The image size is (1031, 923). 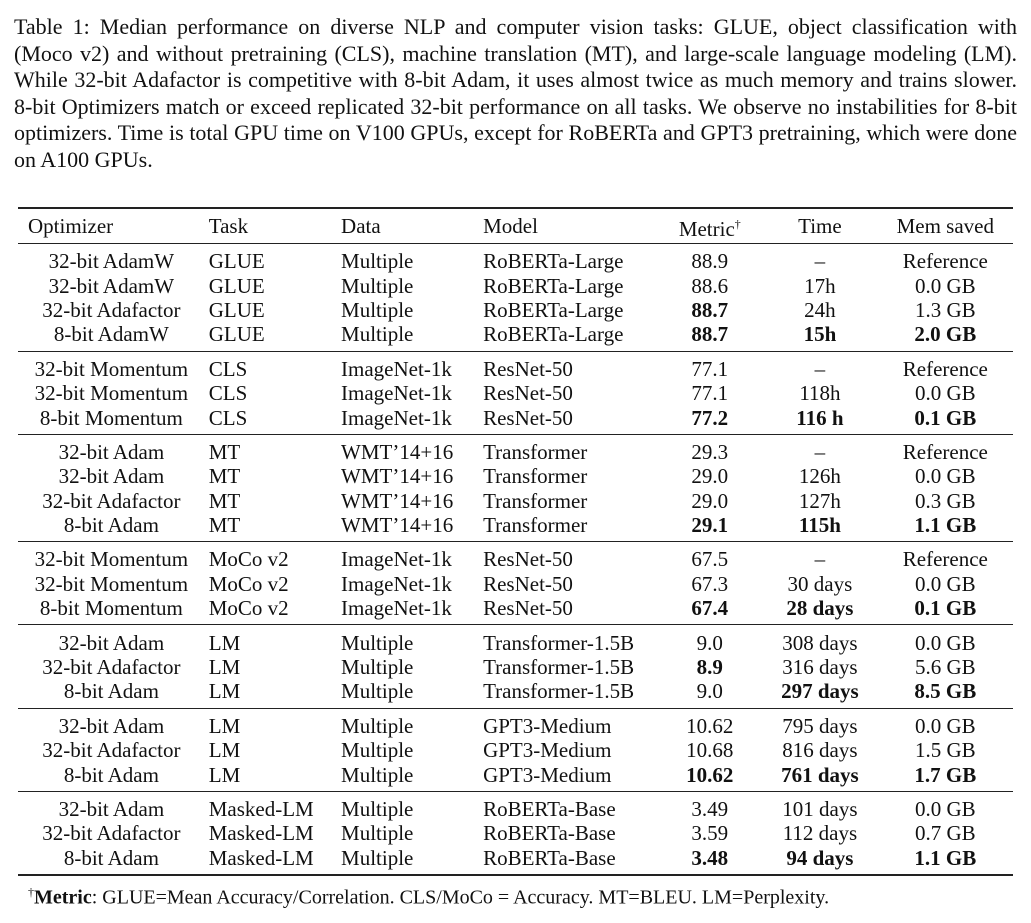 I want to click on header-optimizer: Optimizer, so click(x=71, y=226).